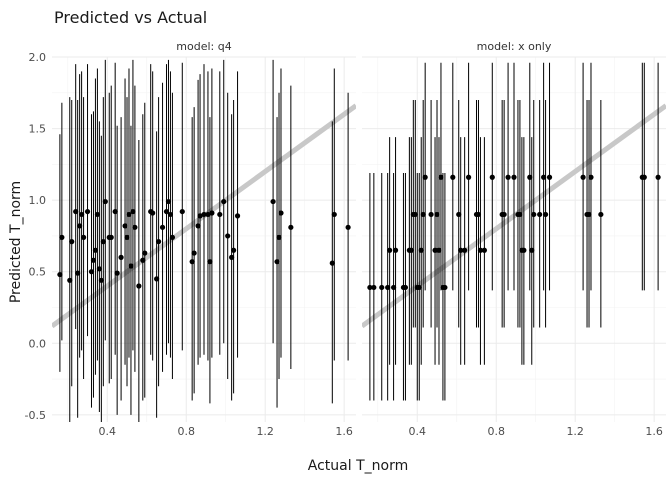 The image size is (672, 480). Describe the element at coordinates (16, 242) in the screenshot. I see `y-axis-title: Predicted T_norm` at that location.